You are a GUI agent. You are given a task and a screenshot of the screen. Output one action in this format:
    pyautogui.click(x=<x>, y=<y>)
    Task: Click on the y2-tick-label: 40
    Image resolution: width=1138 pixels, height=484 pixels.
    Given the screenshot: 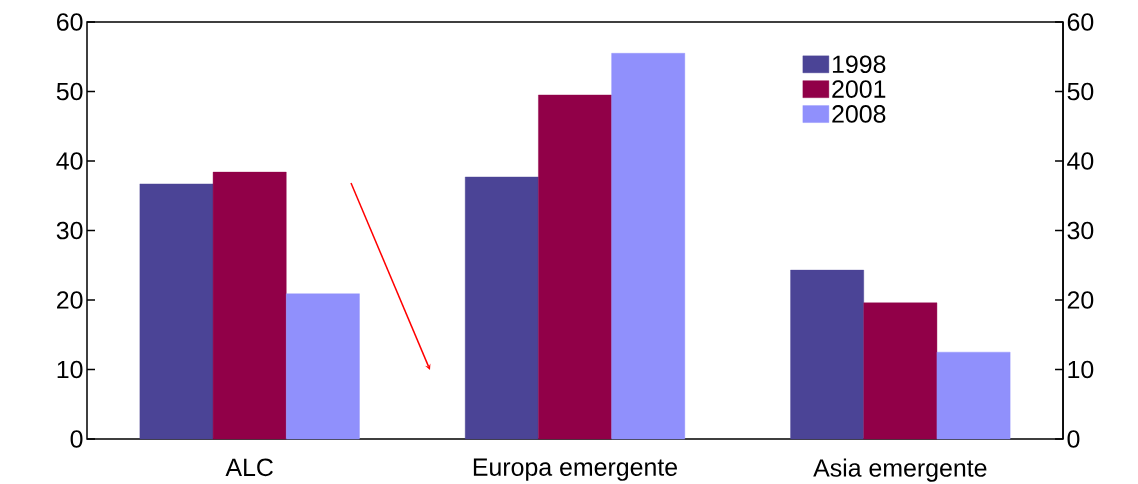 What is the action you would take?
    pyautogui.click(x=1080, y=161)
    